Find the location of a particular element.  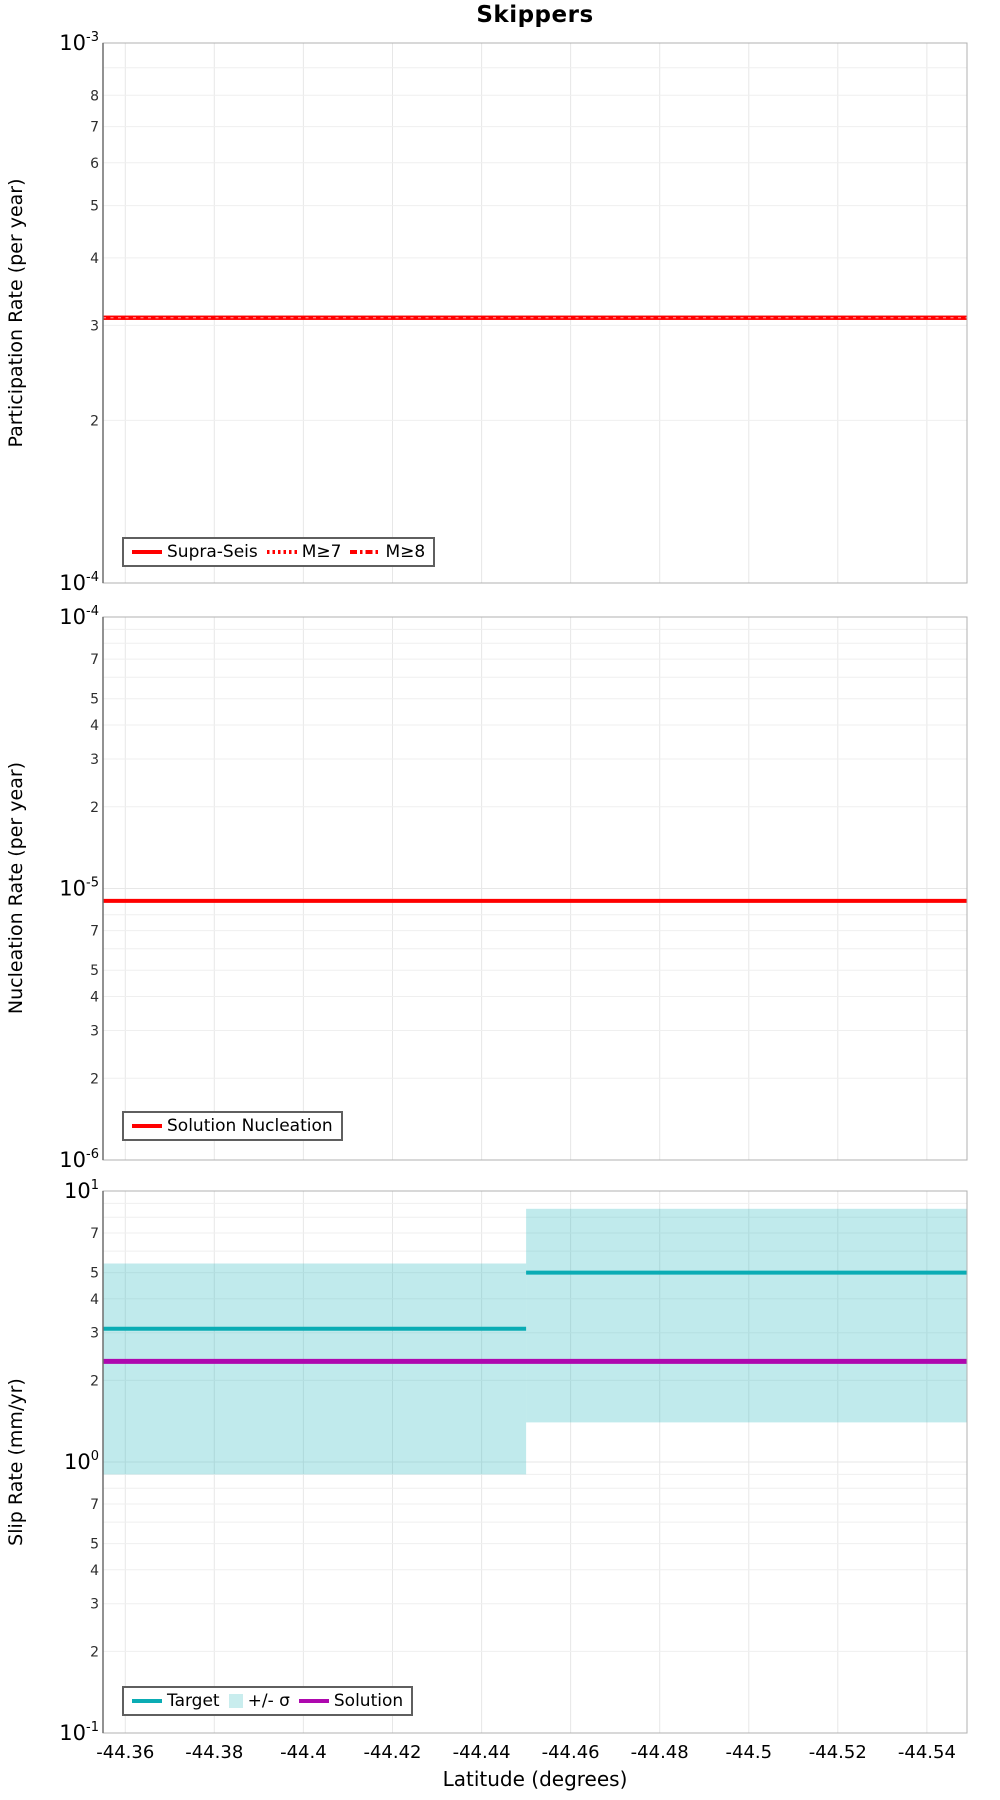

x-tick-label: -44.48 is located at coordinates (660, 1752).